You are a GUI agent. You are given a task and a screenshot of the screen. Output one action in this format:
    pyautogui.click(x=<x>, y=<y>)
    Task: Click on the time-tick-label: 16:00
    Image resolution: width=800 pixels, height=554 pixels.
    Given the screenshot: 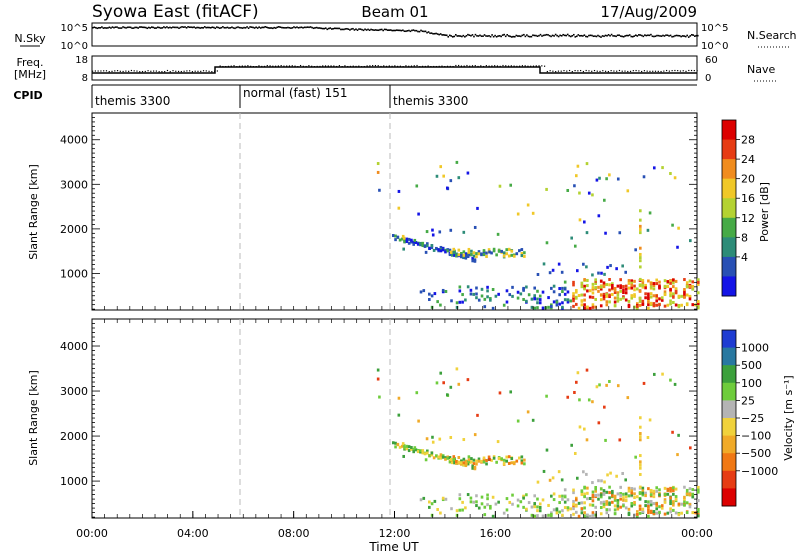 What is the action you would take?
    pyautogui.click(x=495, y=533)
    